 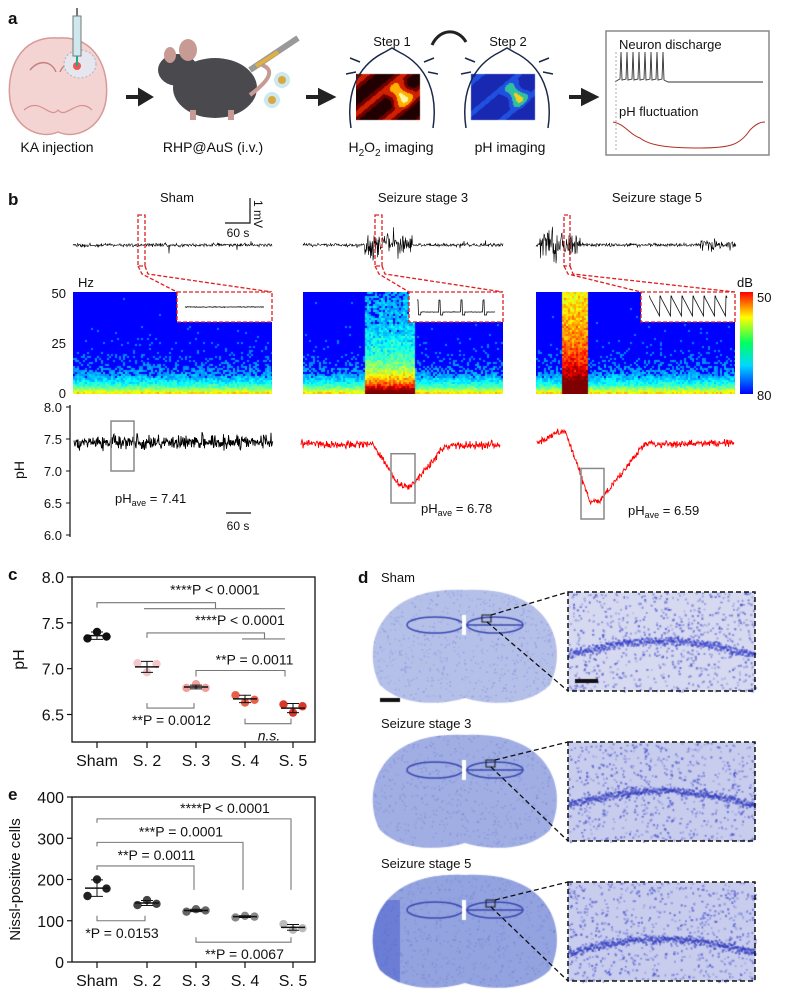 I want to click on ph-fluctuation-label: pH fluctuation, so click(x=659, y=111).